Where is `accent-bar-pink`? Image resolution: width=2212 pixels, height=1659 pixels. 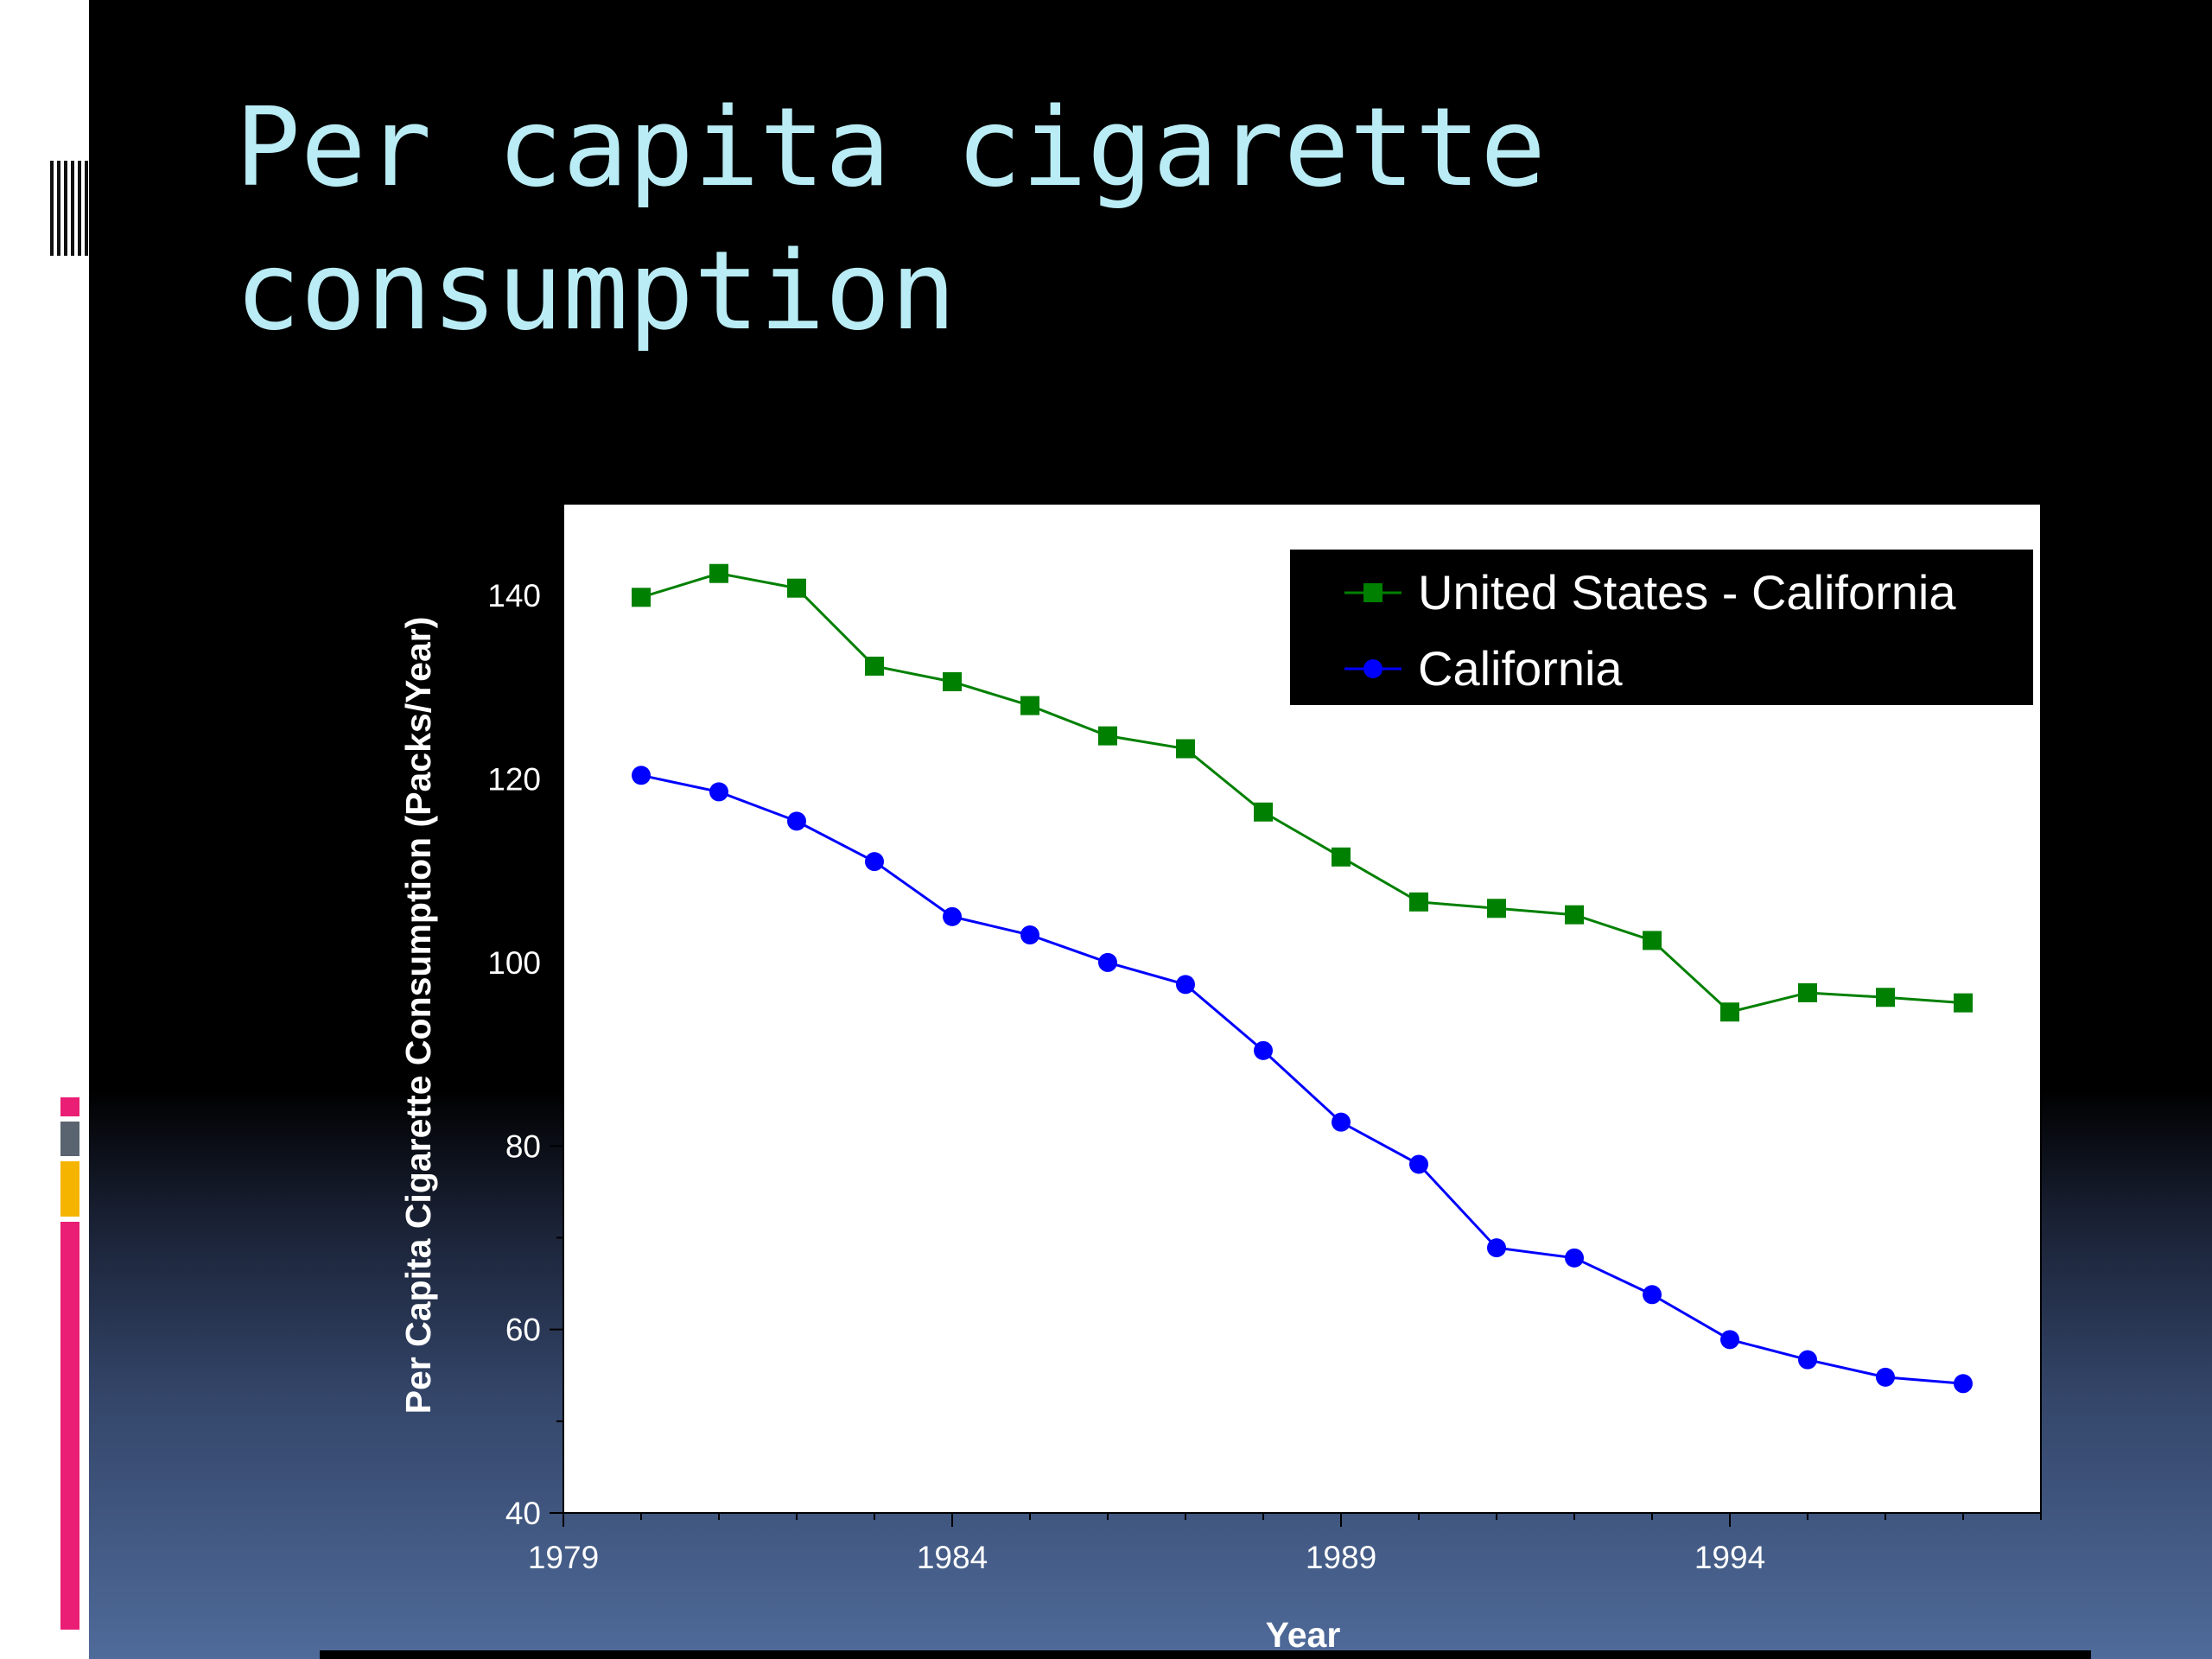 accent-bar-pink is located at coordinates (69, 1426).